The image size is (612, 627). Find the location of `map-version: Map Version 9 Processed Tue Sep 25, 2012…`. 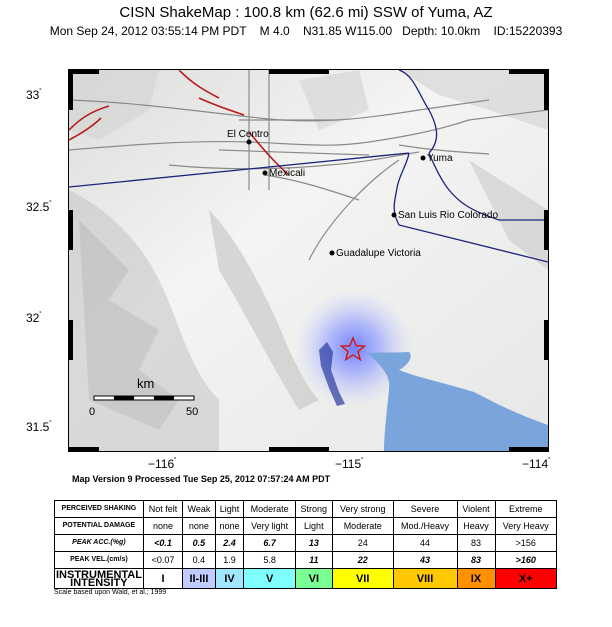

map-version: Map Version 9 Processed Tue Sep 25, 2012… is located at coordinates (201, 479).